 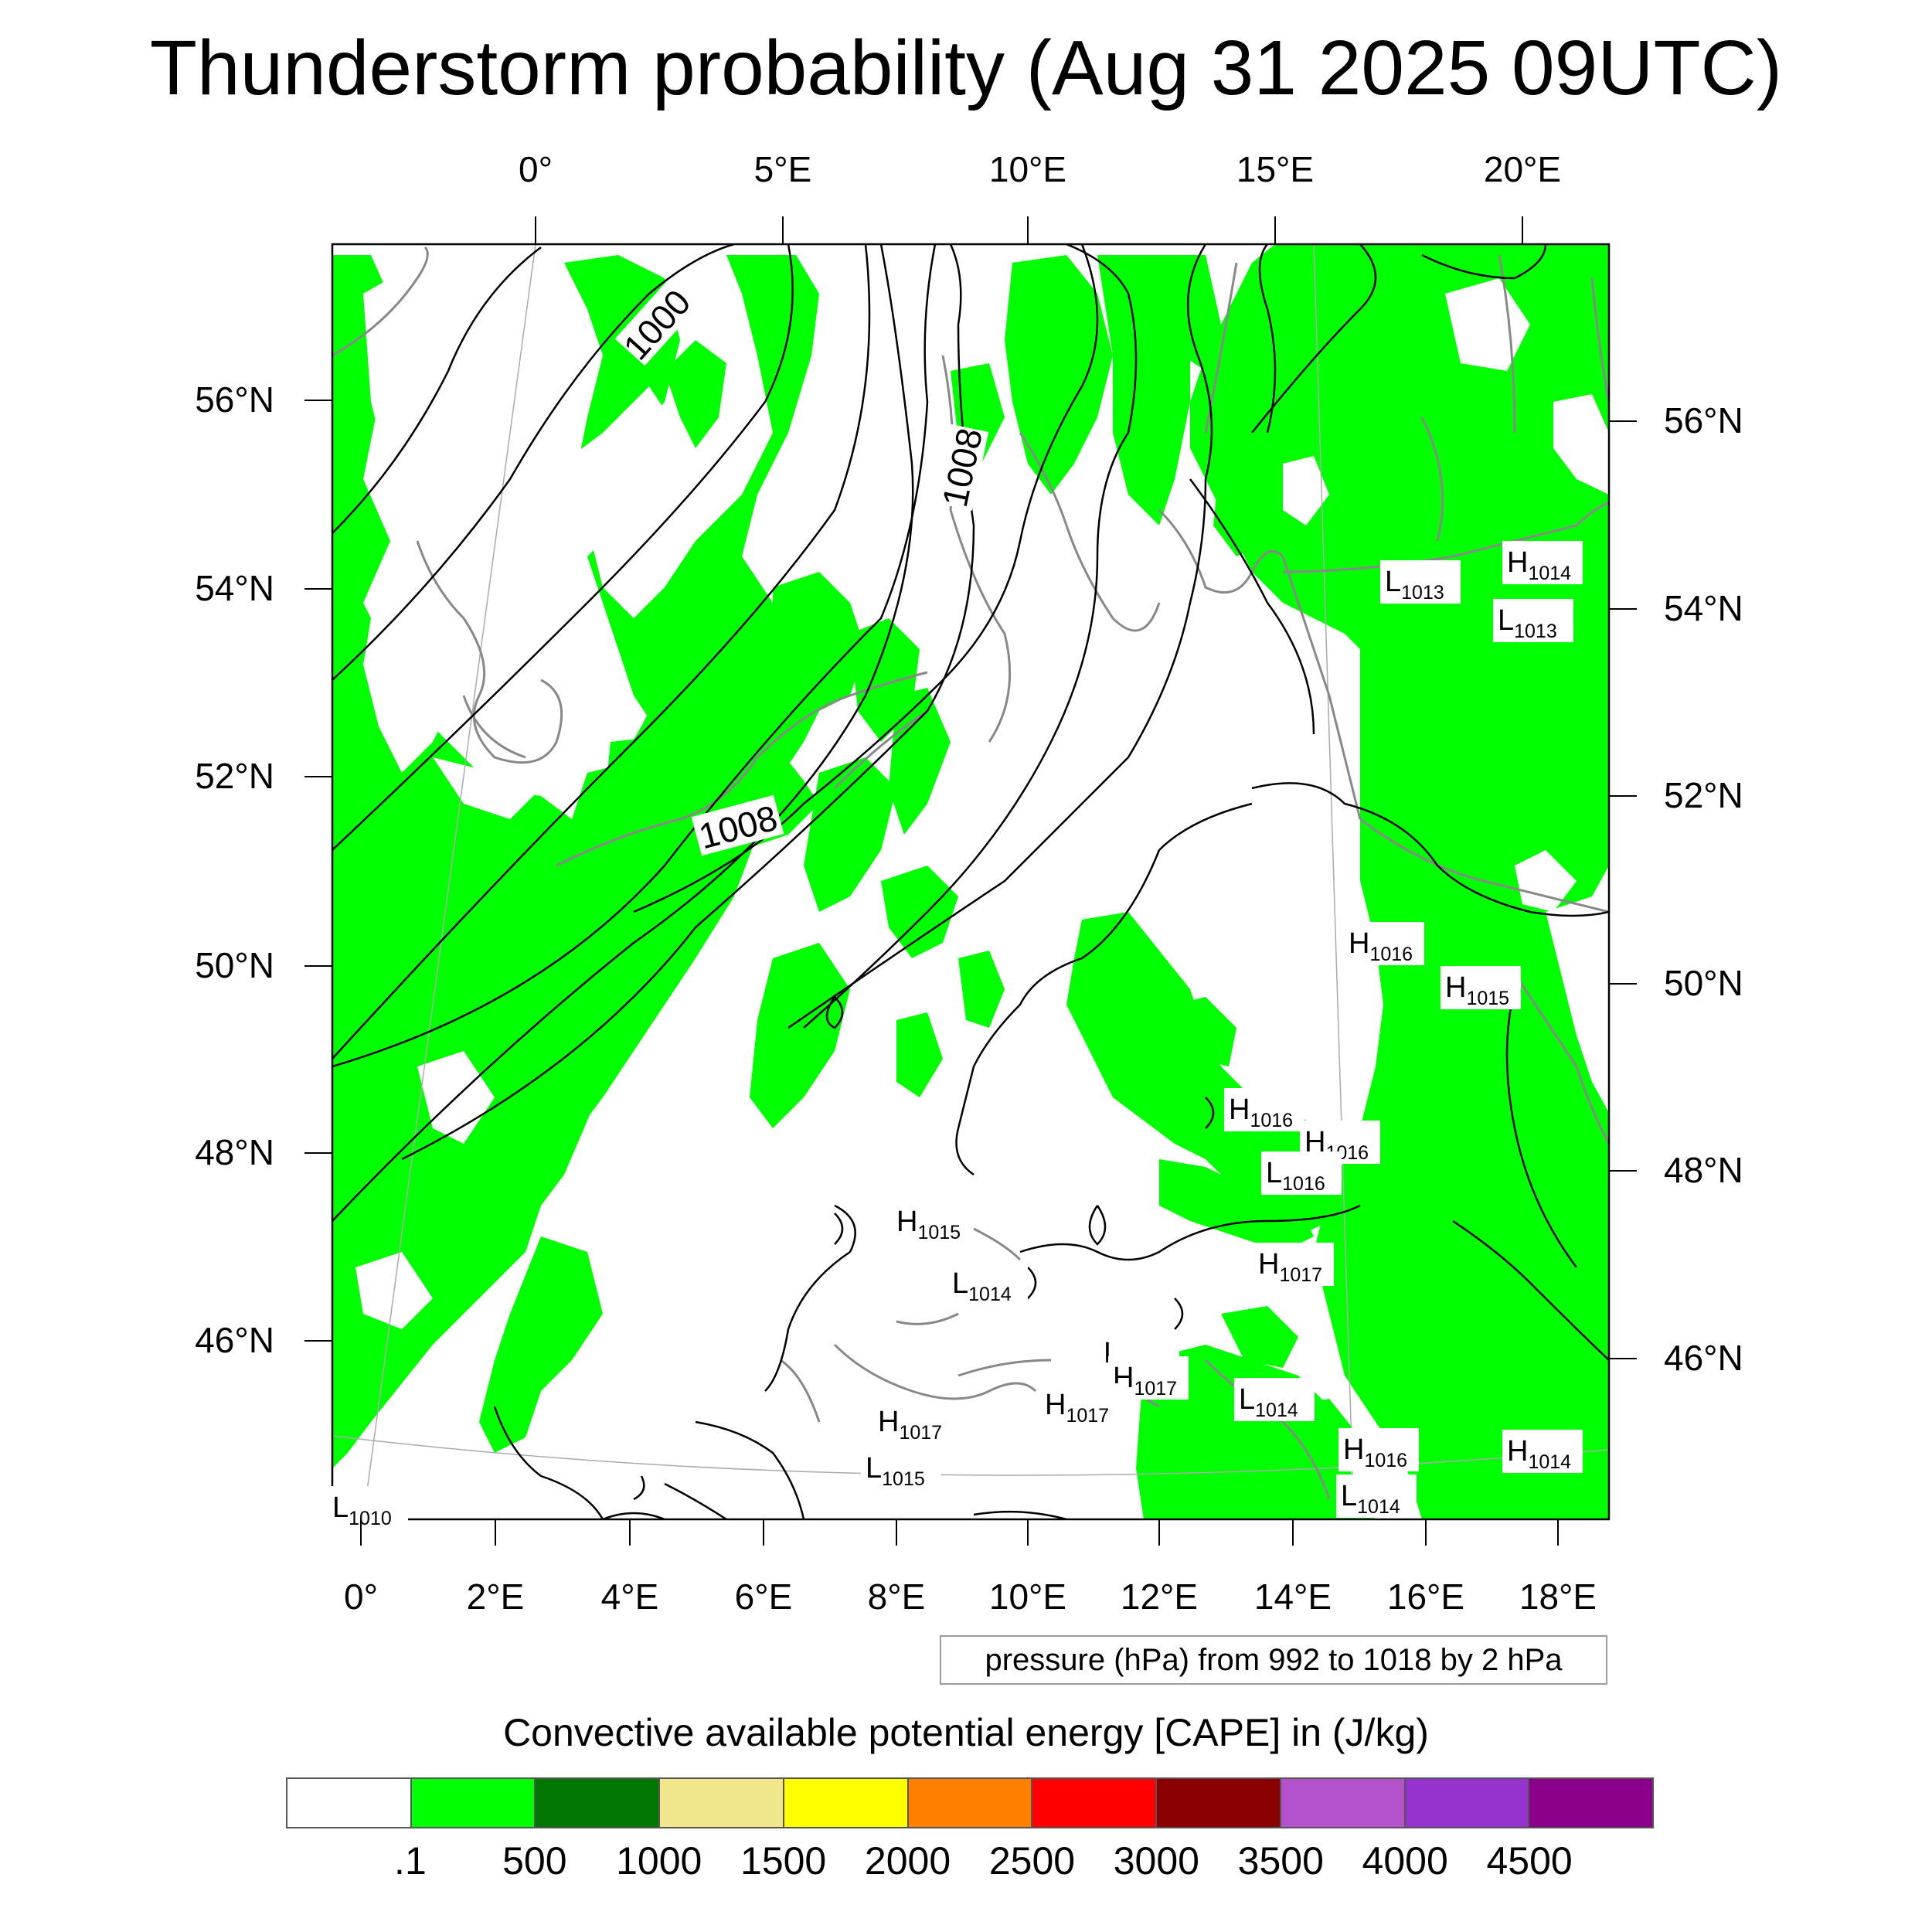 I want to click on top-lon-ticks, so click(x=1029, y=230).